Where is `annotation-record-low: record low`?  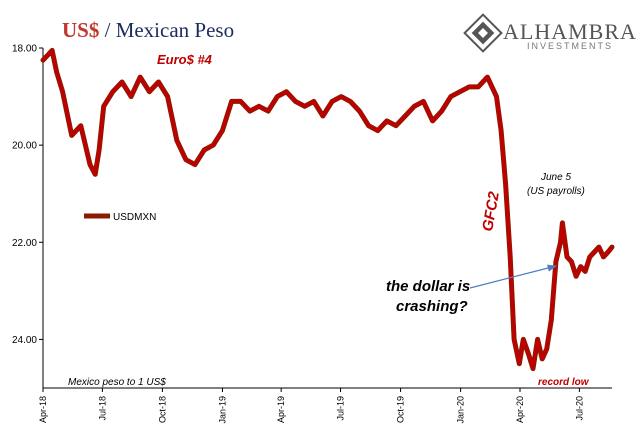 annotation-record-low: record low is located at coordinates (564, 382).